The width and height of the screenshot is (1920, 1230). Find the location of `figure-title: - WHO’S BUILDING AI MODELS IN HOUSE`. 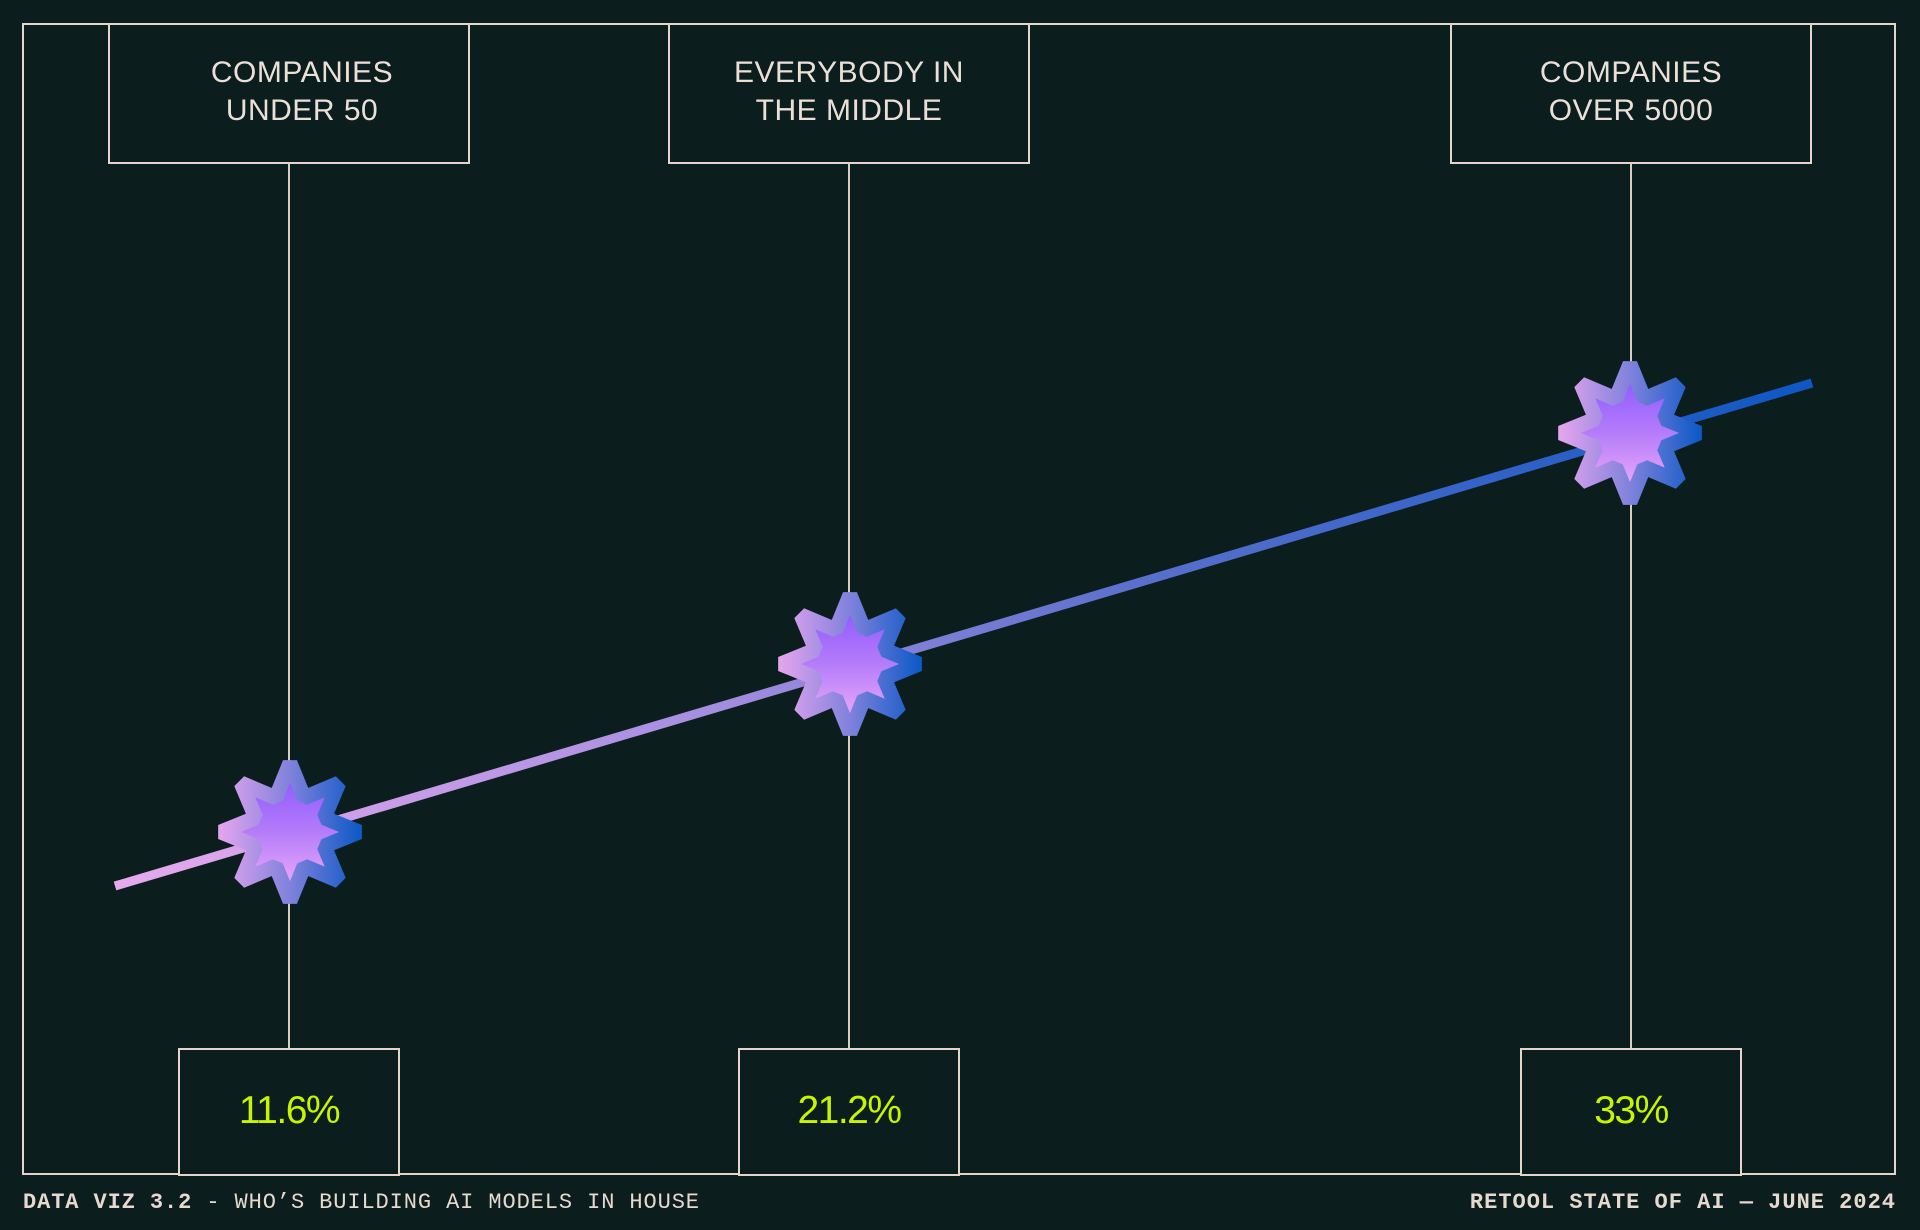

figure-title: - WHO’S BUILDING AI MODELS IN HOUSE is located at coordinates (446, 1202).